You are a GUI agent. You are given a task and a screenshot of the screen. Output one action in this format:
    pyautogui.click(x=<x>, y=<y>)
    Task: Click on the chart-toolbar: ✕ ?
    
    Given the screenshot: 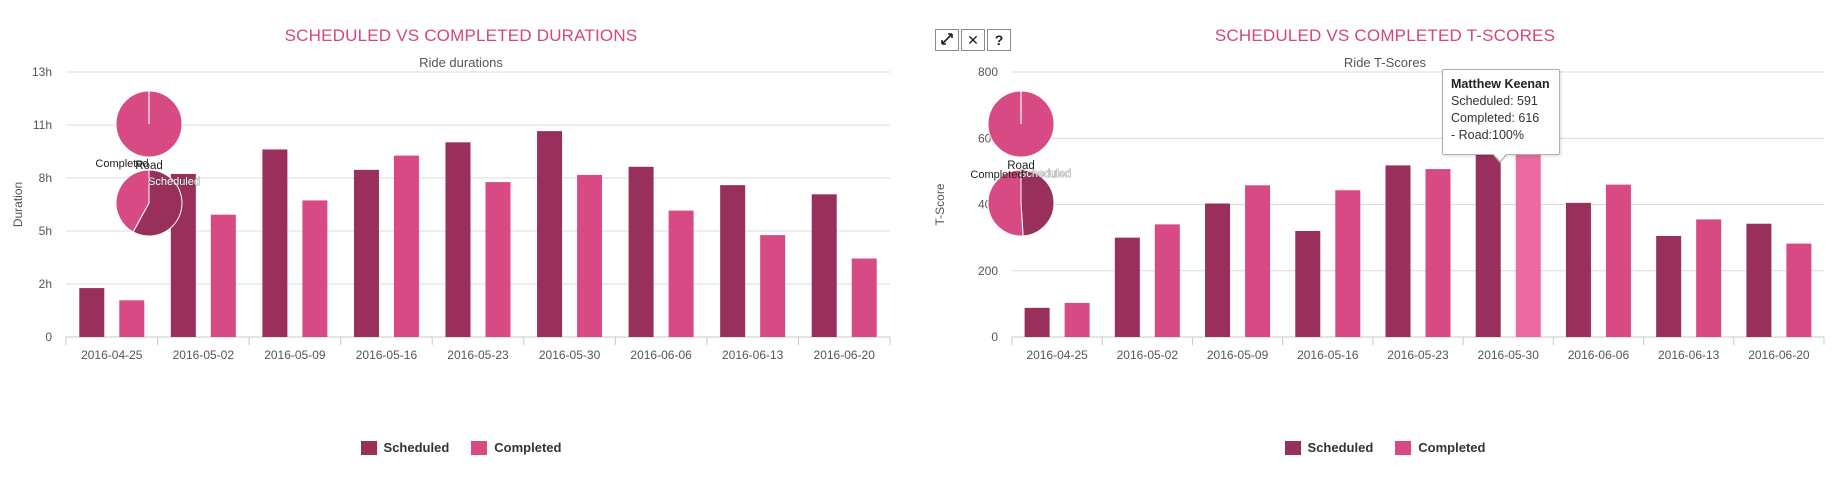 What is the action you would take?
    pyautogui.click(x=973, y=40)
    